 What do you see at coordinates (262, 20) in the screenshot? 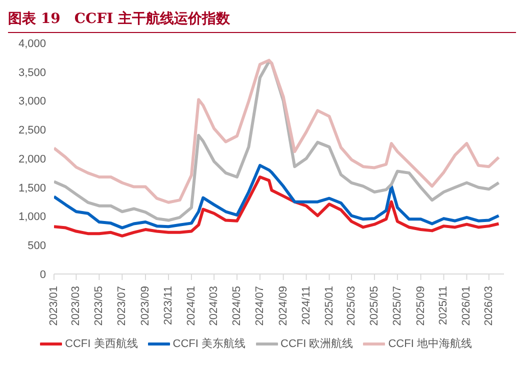
I see `chart-title: 图表 19 CCFI 主干航线运价指数` at bounding box center [262, 20].